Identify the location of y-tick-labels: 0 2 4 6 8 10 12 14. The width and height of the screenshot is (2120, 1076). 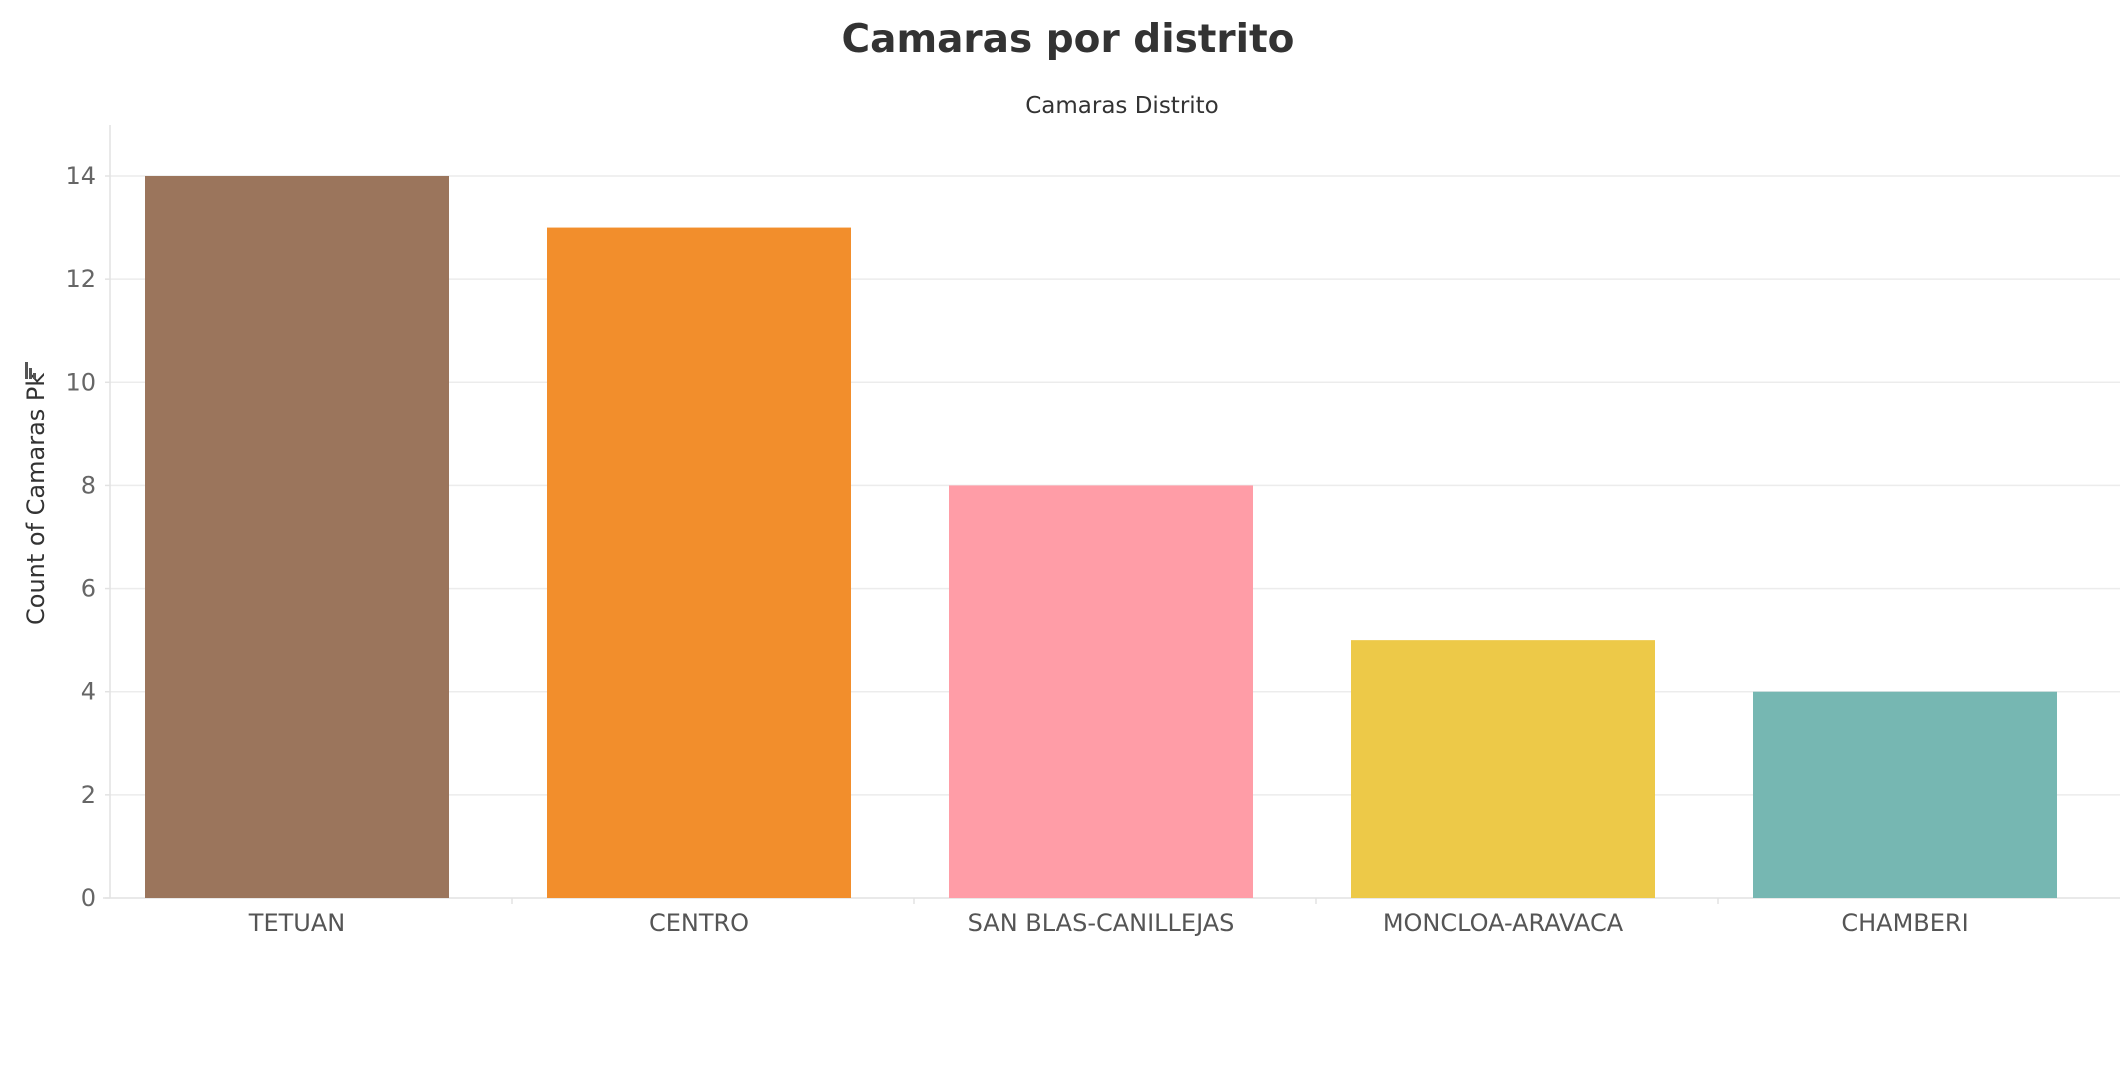
(80, 537).